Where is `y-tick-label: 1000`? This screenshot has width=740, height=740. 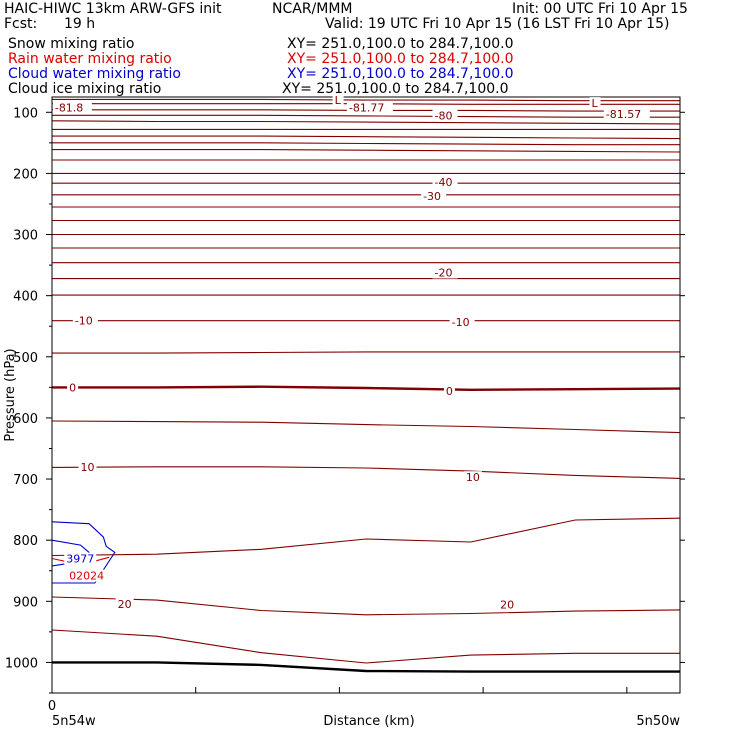 y-tick-label: 1000 is located at coordinates (21, 663).